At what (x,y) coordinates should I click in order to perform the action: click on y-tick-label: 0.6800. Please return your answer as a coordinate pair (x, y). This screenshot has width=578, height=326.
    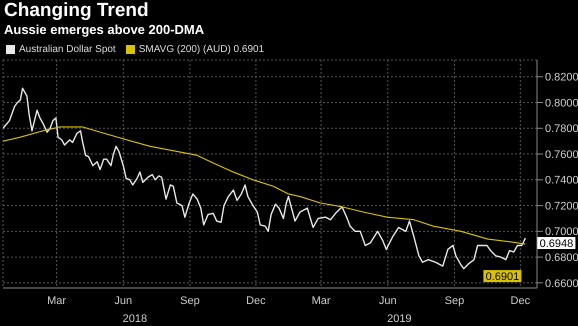
    Looking at the image, I should click on (561, 258).